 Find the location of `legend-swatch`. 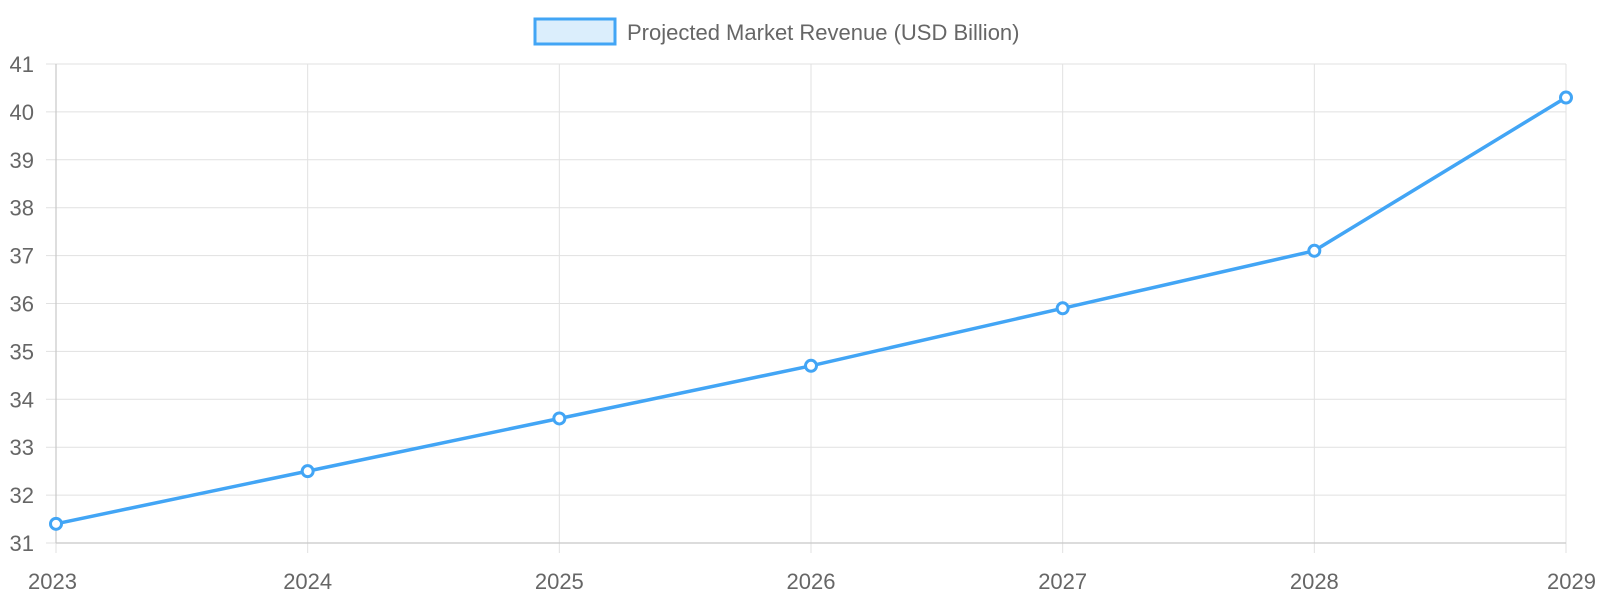

legend-swatch is located at coordinates (575, 31).